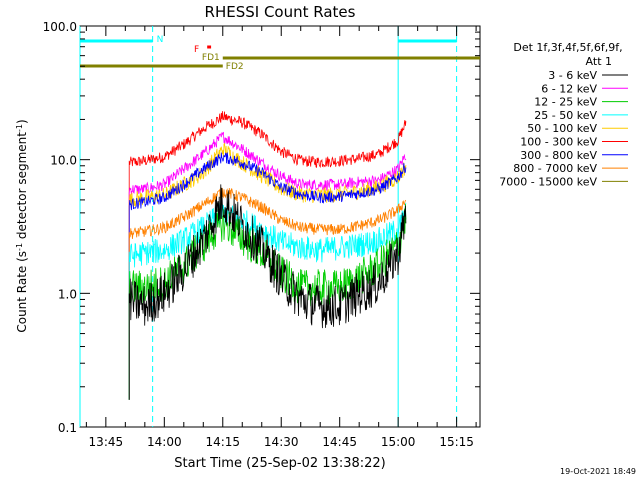  I want to click on legend-label: 7000 - 15000 keV, so click(548, 181).